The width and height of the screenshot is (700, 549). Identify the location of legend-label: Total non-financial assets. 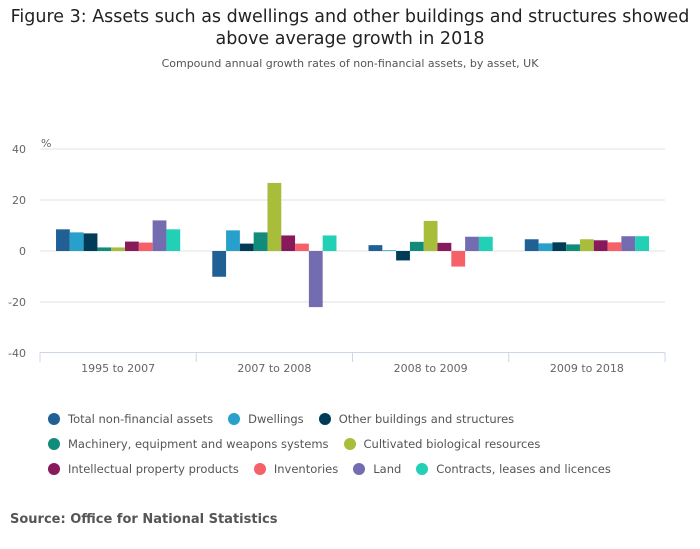
(141, 418).